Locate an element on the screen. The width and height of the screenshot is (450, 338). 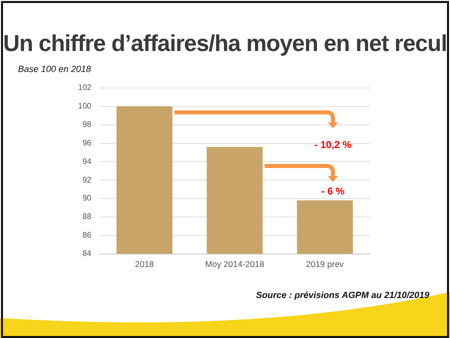
x-tick-label: 2018 is located at coordinates (144, 264).